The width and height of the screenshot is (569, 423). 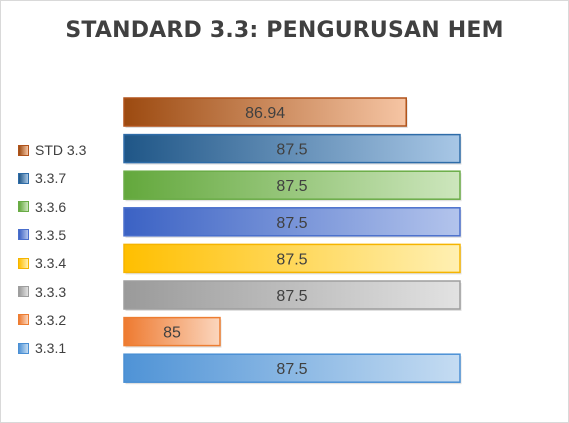 What do you see at coordinates (284, 30) in the screenshot?
I see `chart-title: STANDARD 3.3: PENGURUSAN HEM` at bounding box center [284, 30].